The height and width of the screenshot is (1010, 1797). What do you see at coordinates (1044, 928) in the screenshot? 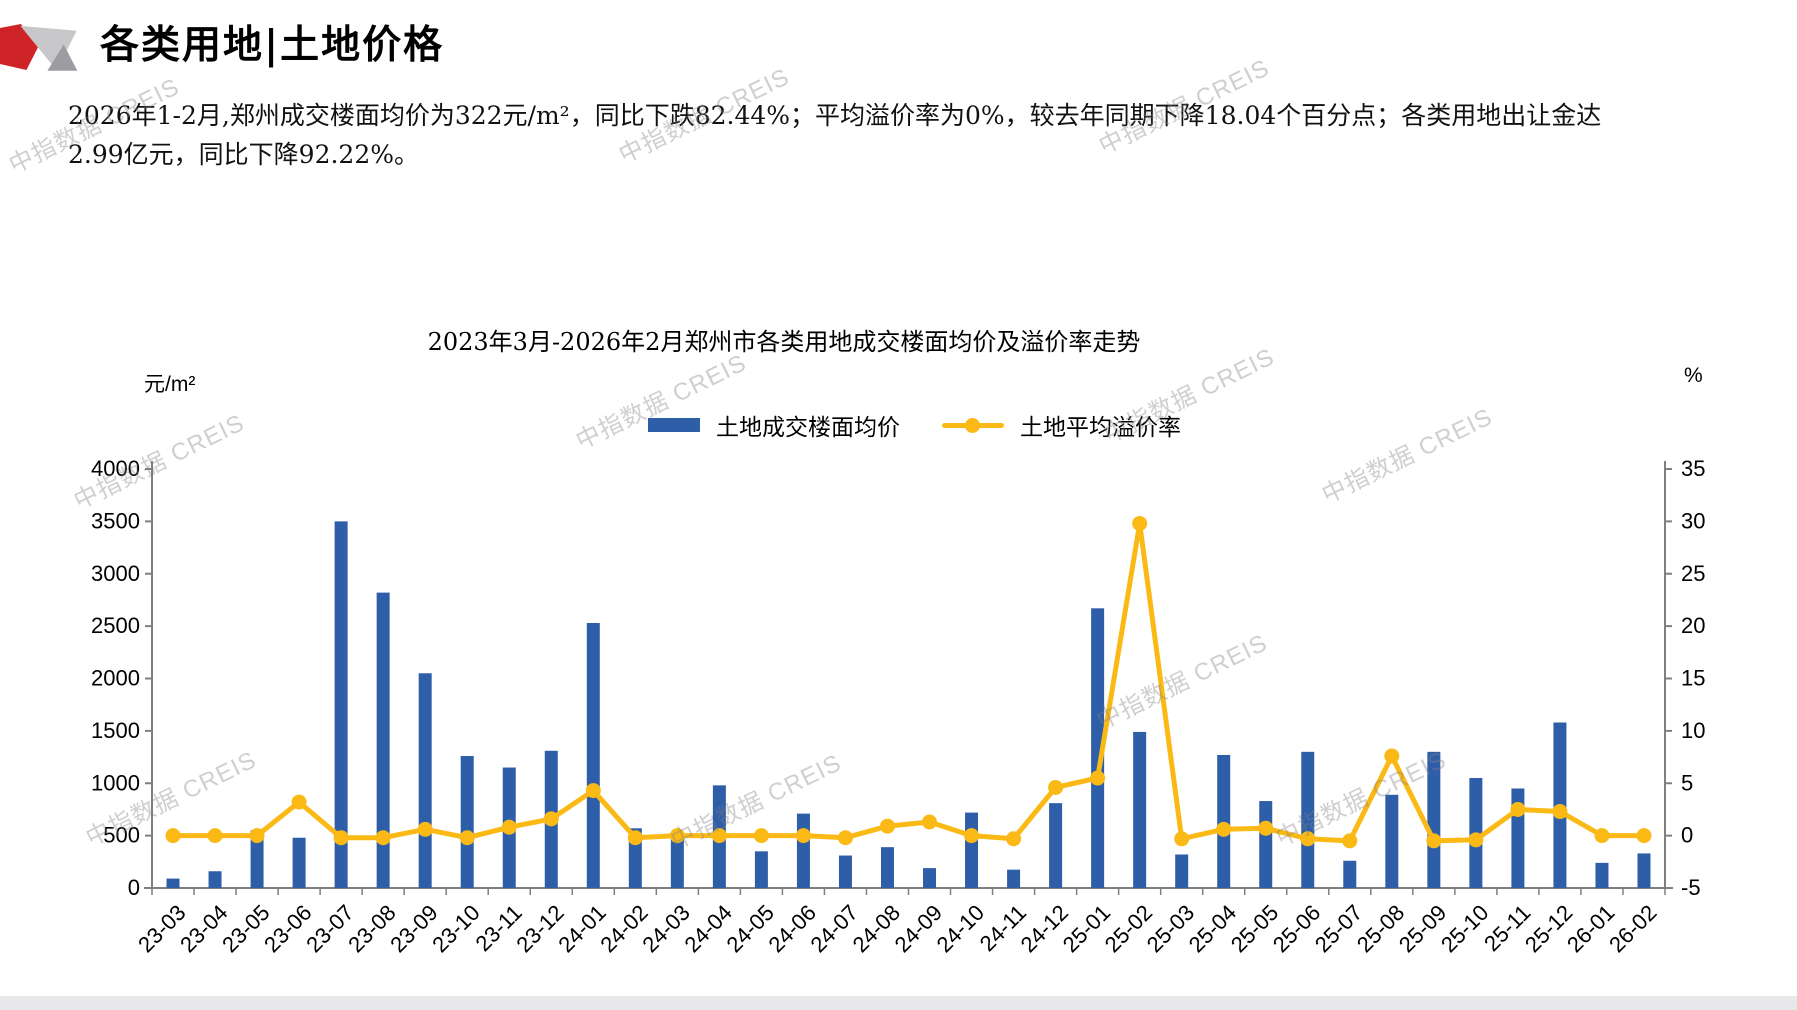
I see `x-axis-label-24-12: 24-12` at bounding box center [1044, 928].